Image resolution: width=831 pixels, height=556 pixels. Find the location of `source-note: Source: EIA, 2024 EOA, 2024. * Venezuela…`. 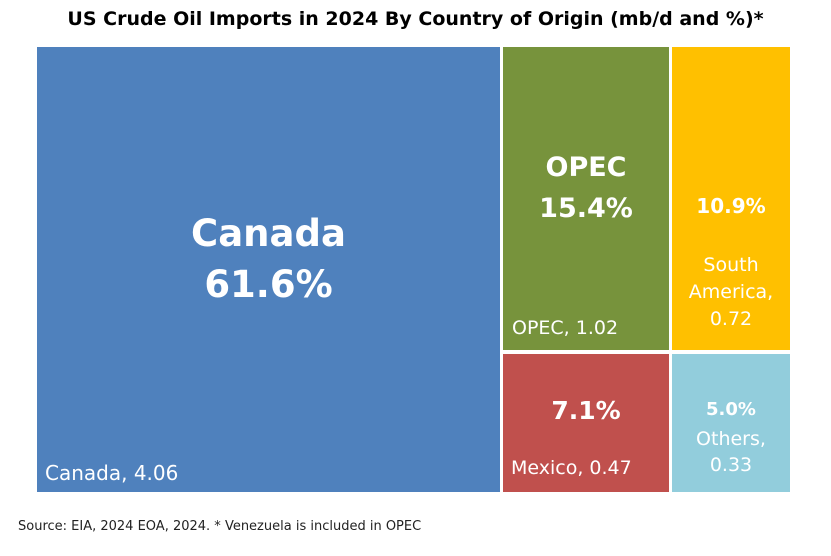

source-note: Source: EIA, 2024 EOA, 2024. * Venezuela… is located at coordinates (220, 526).